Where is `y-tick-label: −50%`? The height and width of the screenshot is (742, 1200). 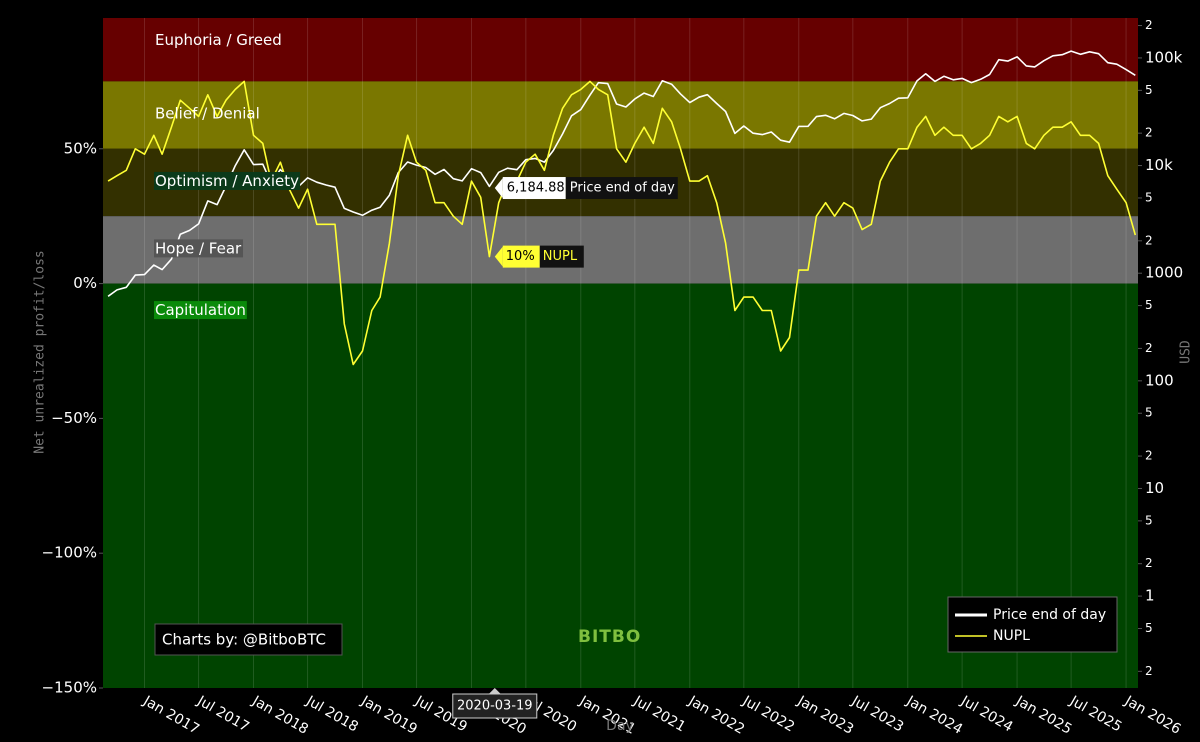 y-tick-label: −50% is located at coordinates (74, 418).